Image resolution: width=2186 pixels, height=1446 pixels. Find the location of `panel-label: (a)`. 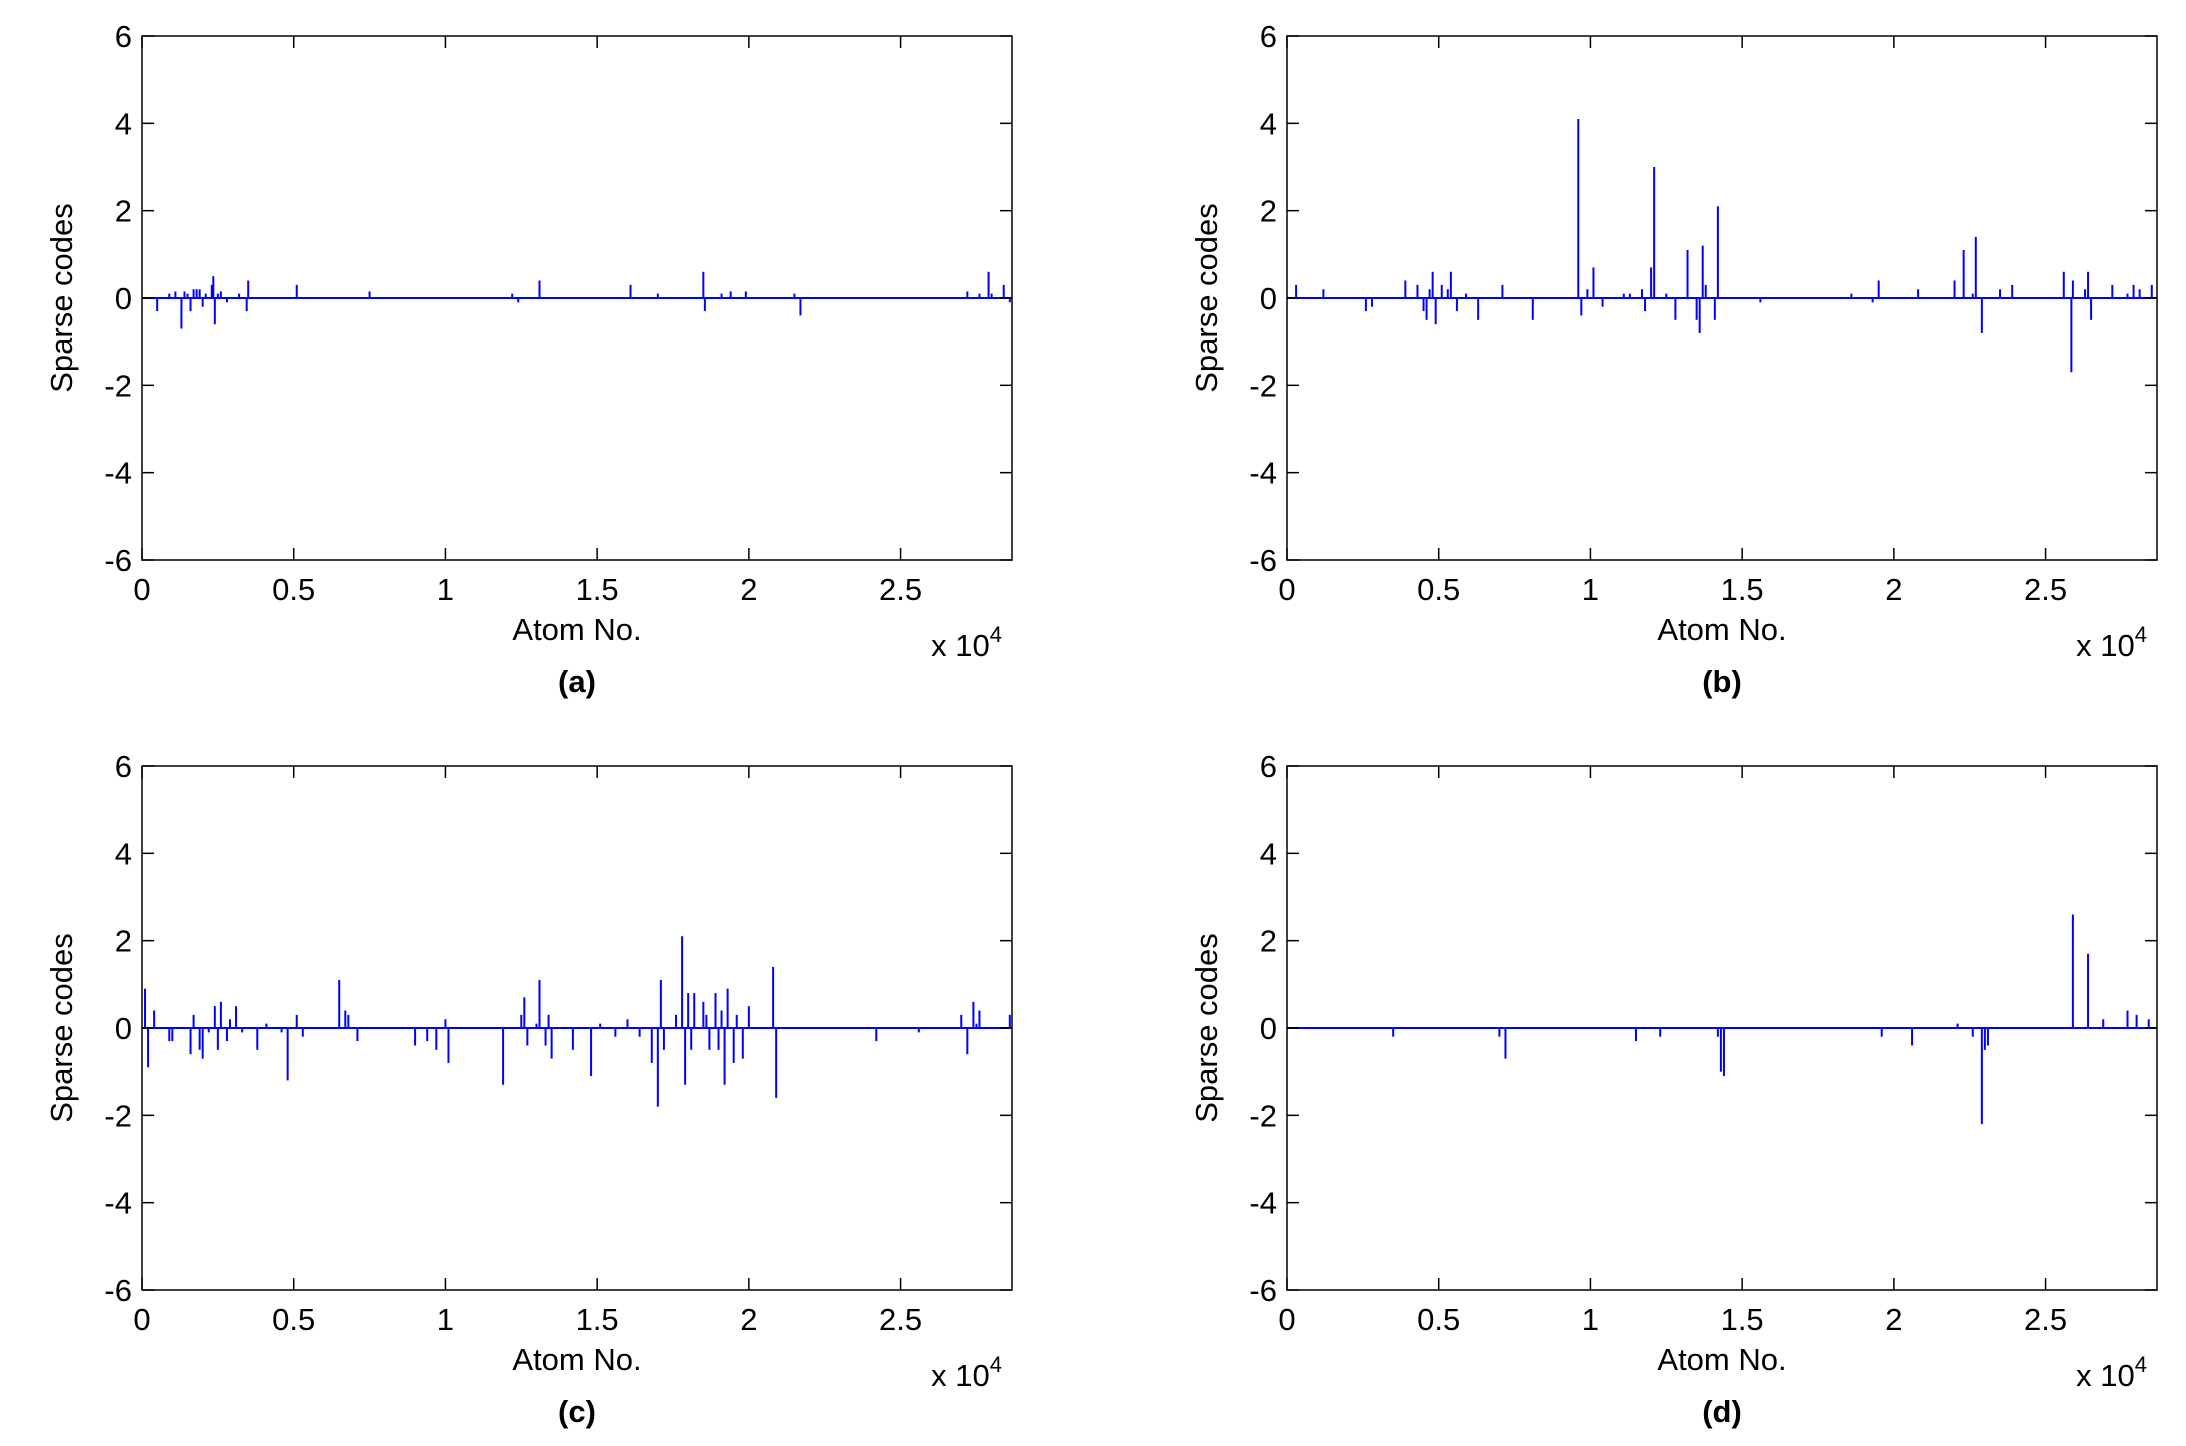

panel-label: (a) is located at coordinates (577, 681).